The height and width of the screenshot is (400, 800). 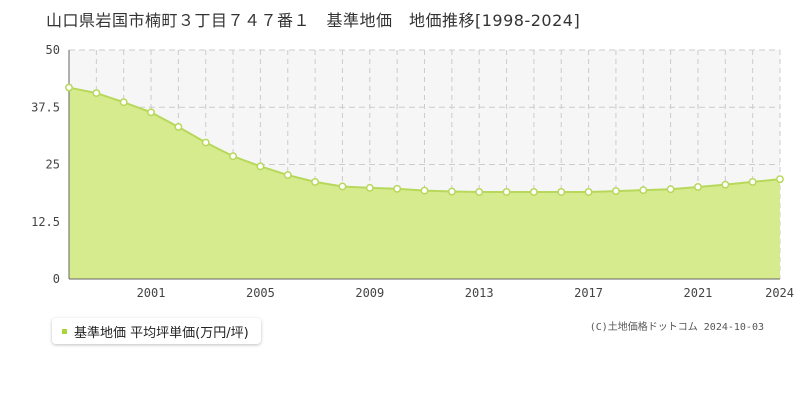 I want to click on y-tick-label: 37.5, so click(x=45, y=107).